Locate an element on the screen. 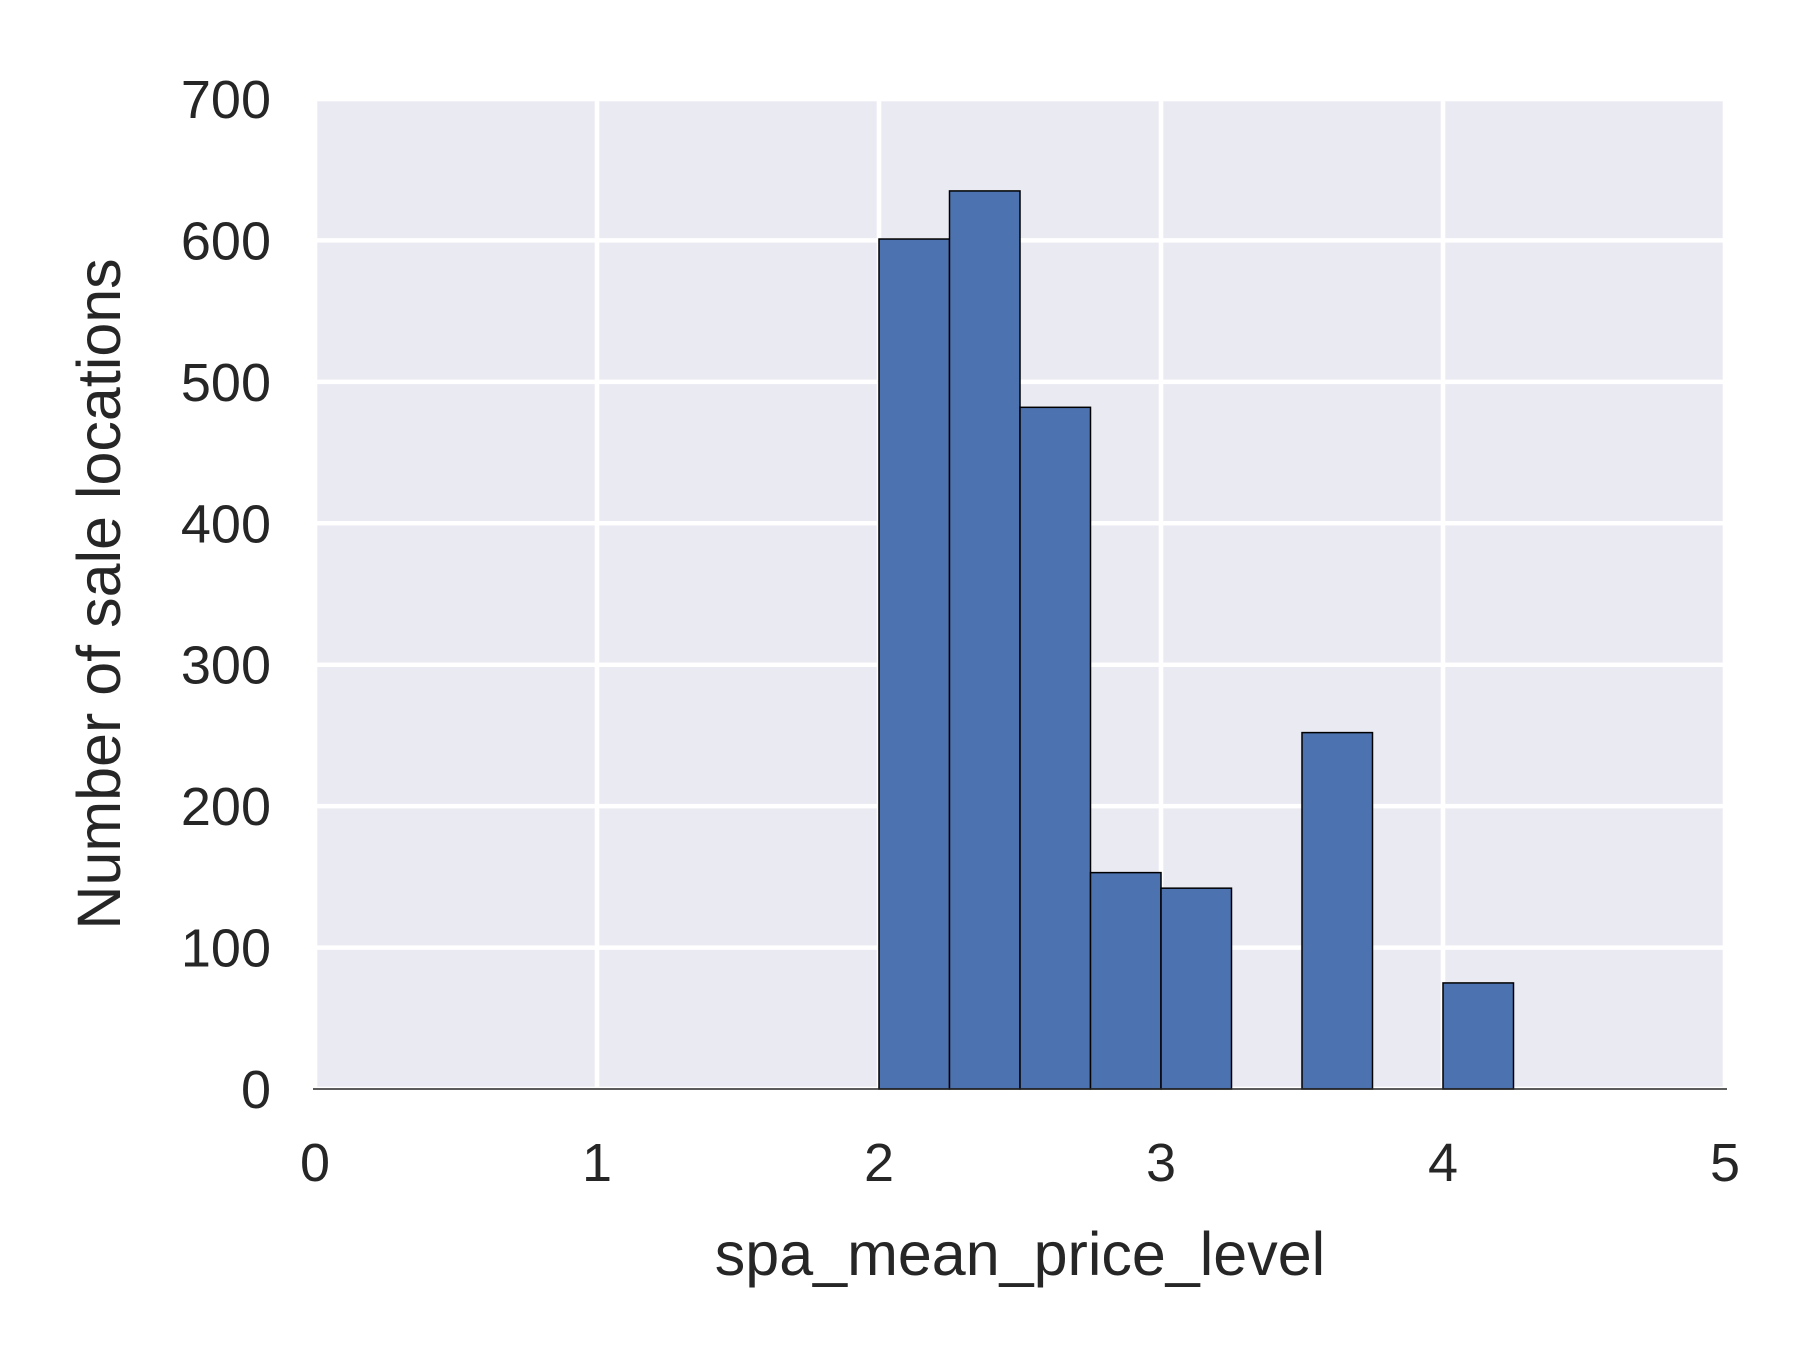 This screenshot has width=1800, height=1350. y-axis-label: Number of sale locations is located at coordinates (99, 593).